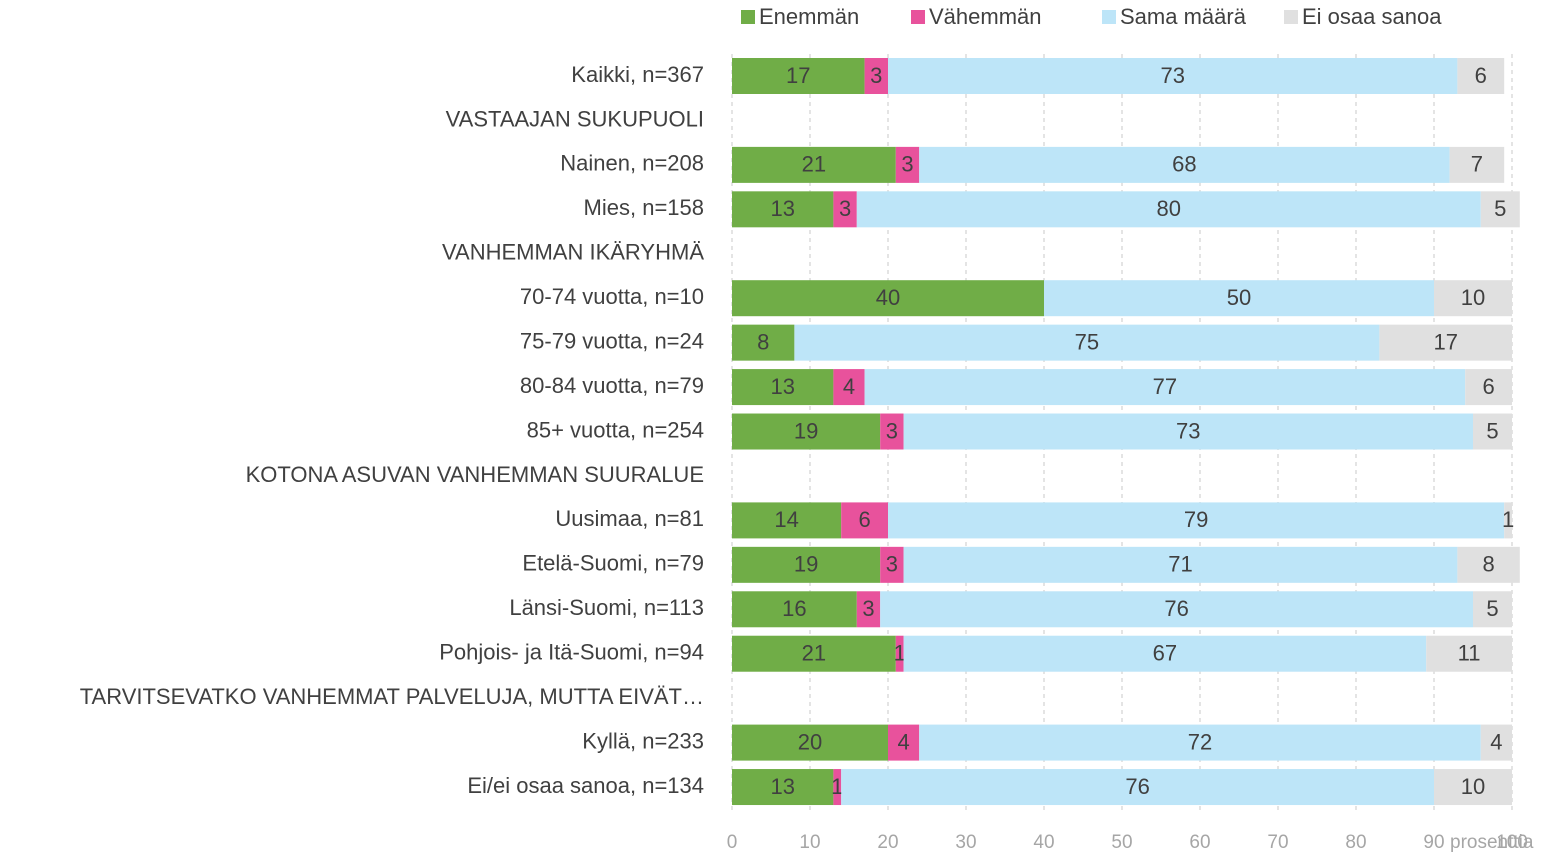 The height and width of the screenshot is (856, 1561). I want to click on y-tick-label: VANHEMMAN IKÄRYHMÄ, so click(573, 252).